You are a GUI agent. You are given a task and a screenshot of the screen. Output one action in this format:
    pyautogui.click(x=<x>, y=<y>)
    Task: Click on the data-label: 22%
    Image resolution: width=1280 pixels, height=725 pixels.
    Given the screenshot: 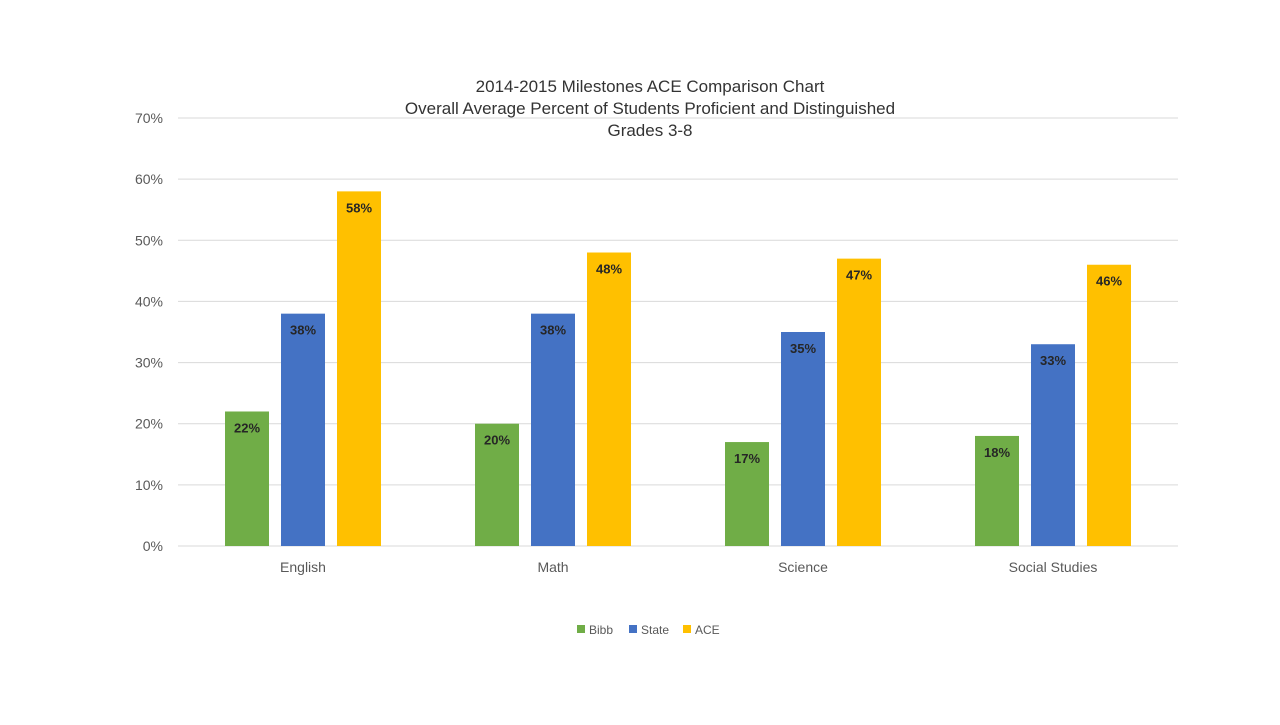 What is the action you would take?
    pyautogui.click(x=247, y=427)
    